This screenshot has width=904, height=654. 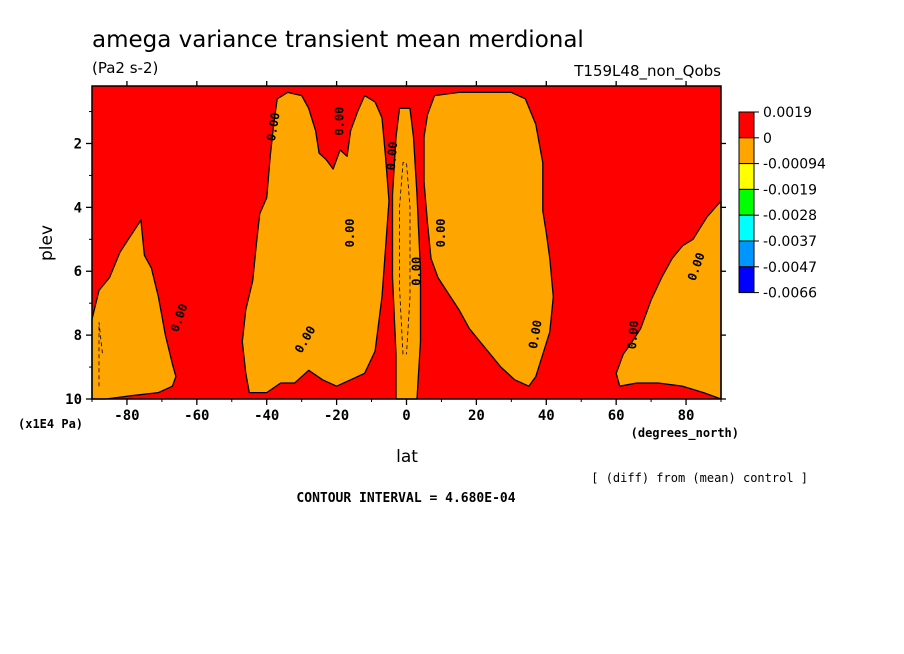 I want to click on x-tick-label: 0, so click(x=406, y=416).